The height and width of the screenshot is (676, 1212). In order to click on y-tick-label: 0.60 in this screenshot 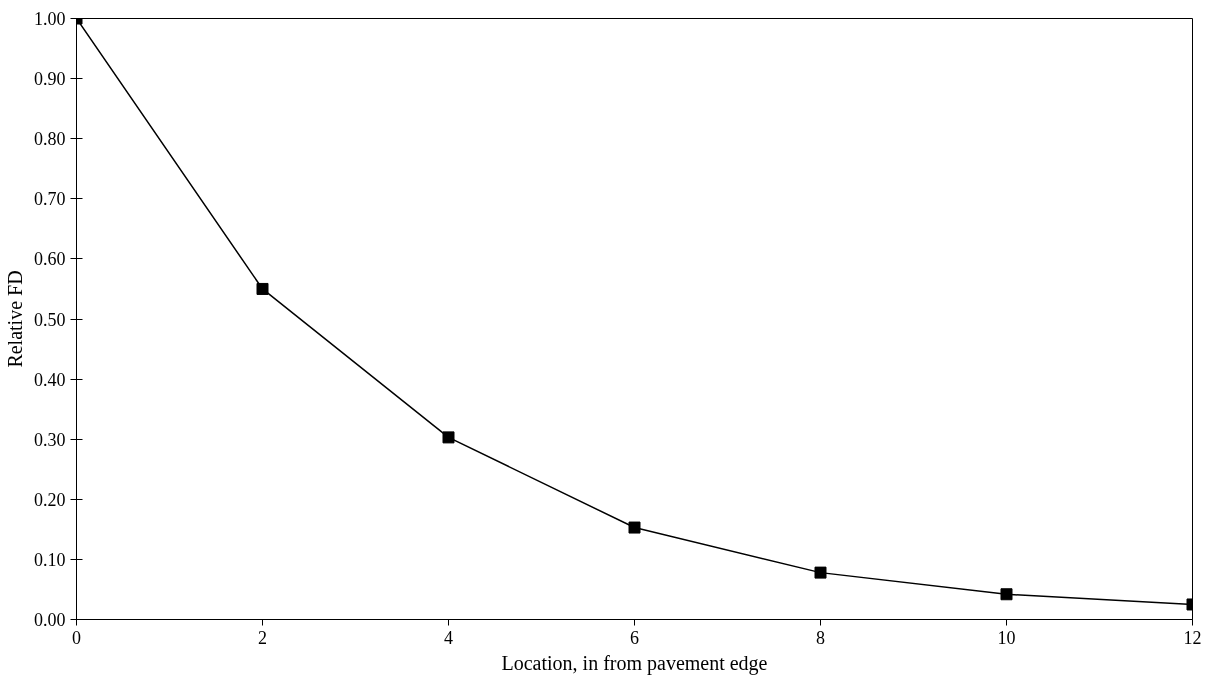, I will do `click(50, 259)`.